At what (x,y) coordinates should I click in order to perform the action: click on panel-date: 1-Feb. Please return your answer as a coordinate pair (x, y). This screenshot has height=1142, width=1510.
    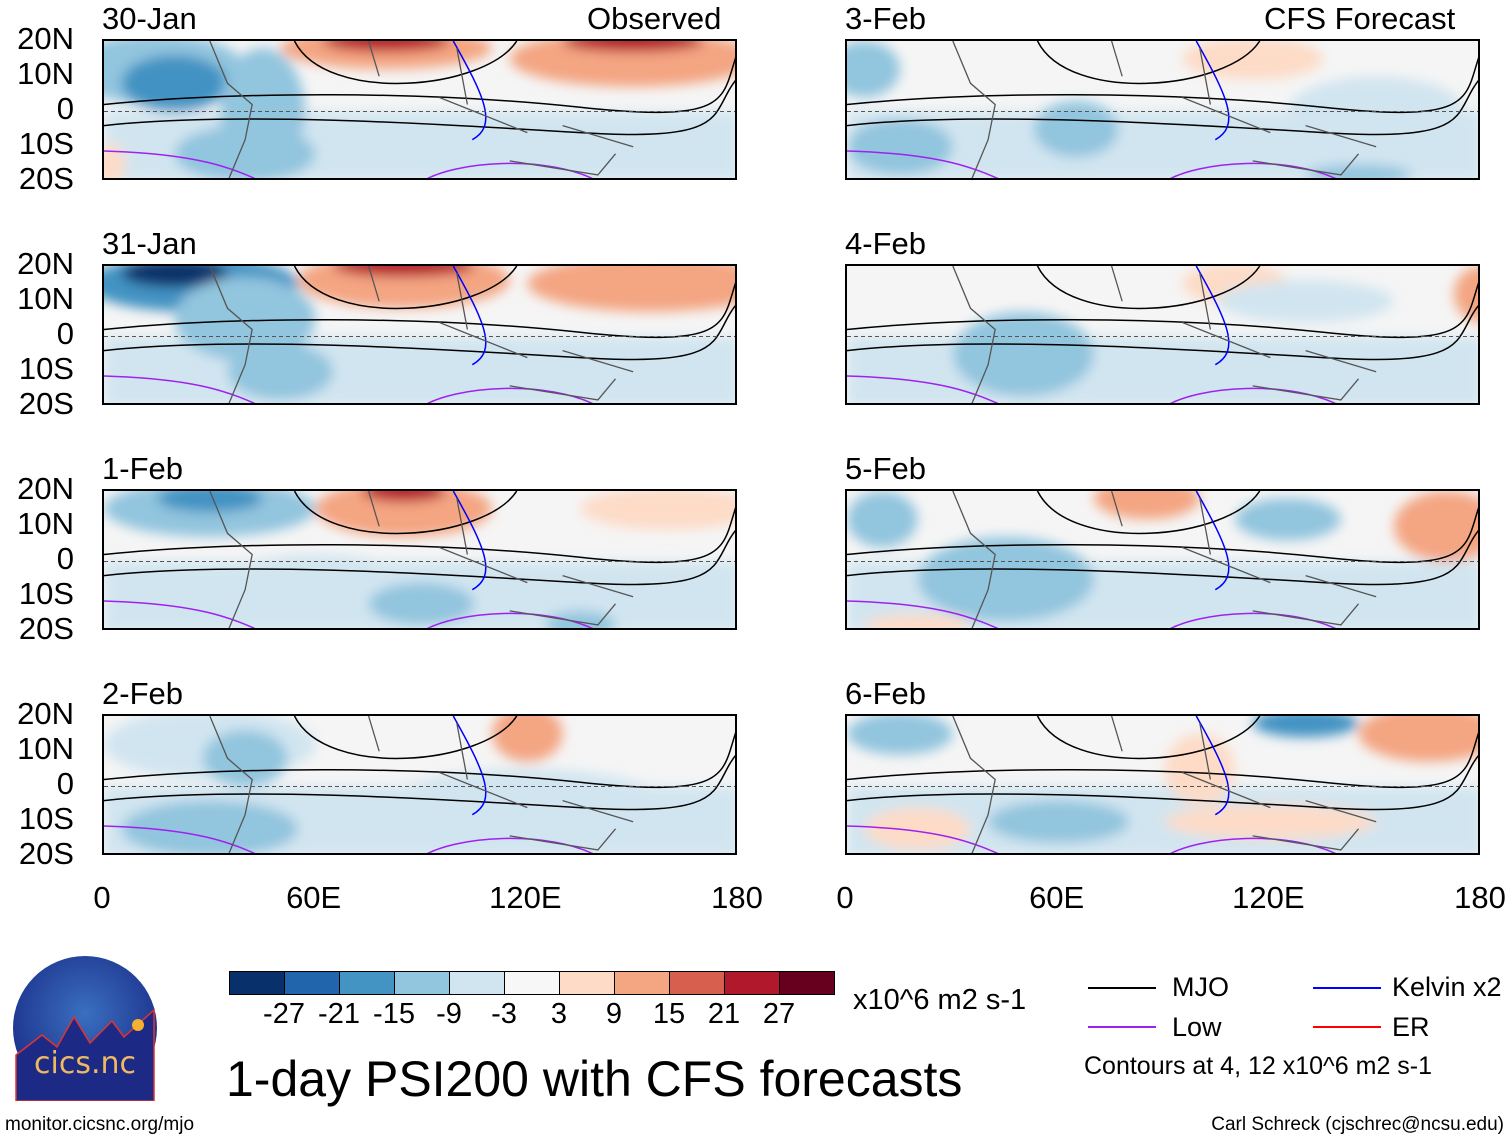
    Looking at the image, I should click on (142, 468).